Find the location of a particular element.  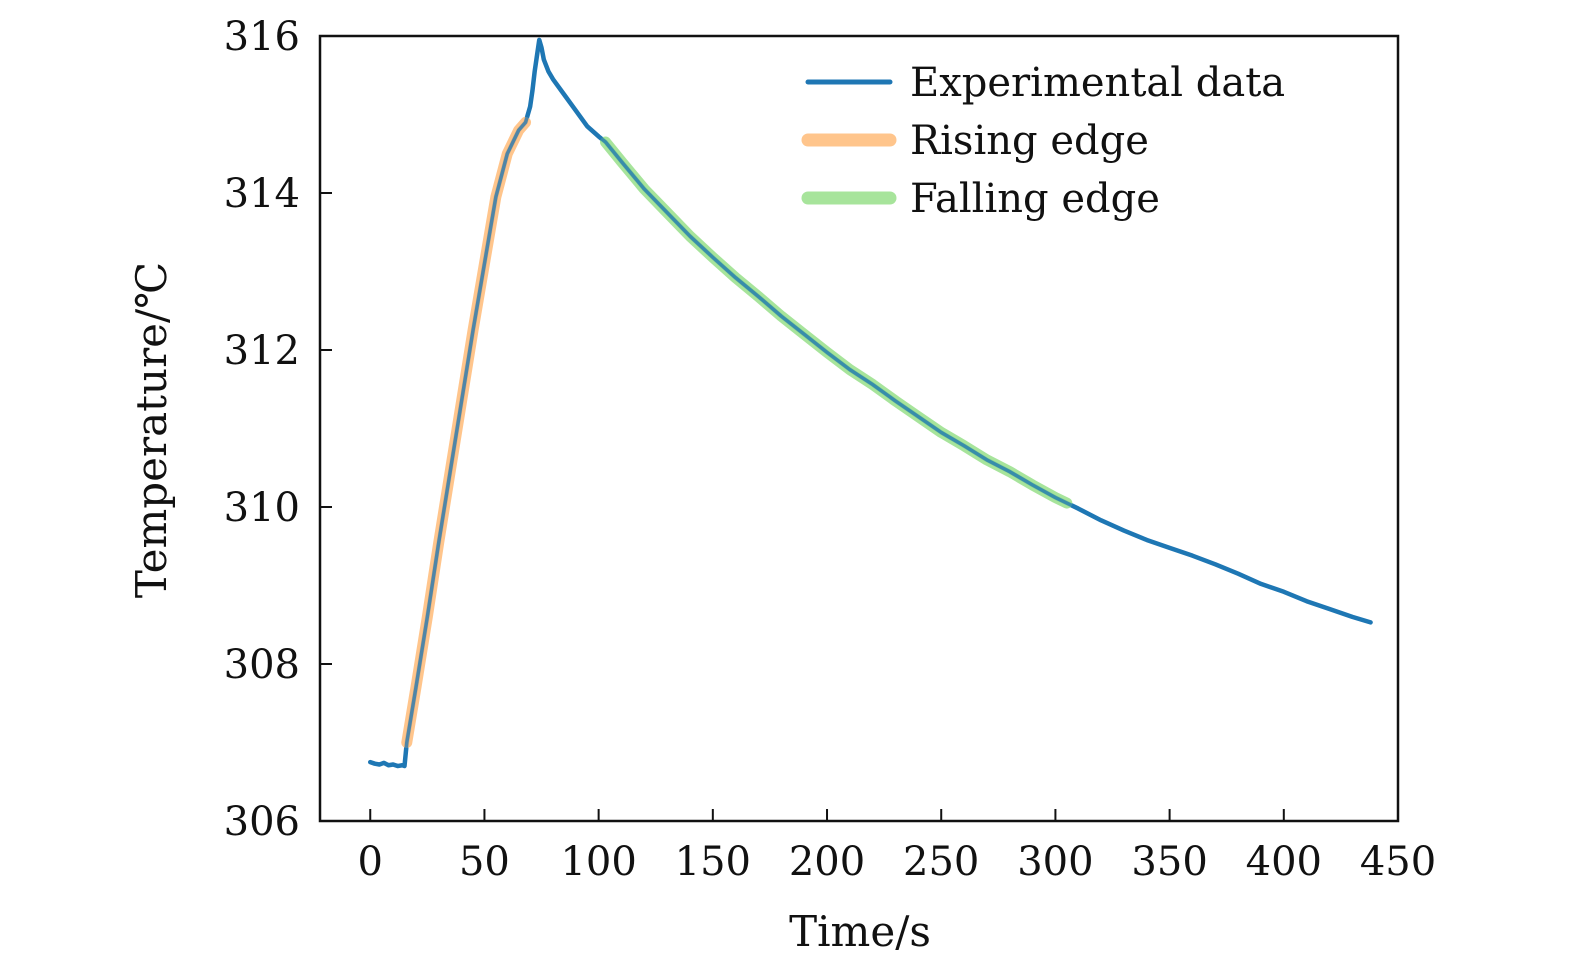

x-tick-label: 100 is located at coordinates (598, 862).